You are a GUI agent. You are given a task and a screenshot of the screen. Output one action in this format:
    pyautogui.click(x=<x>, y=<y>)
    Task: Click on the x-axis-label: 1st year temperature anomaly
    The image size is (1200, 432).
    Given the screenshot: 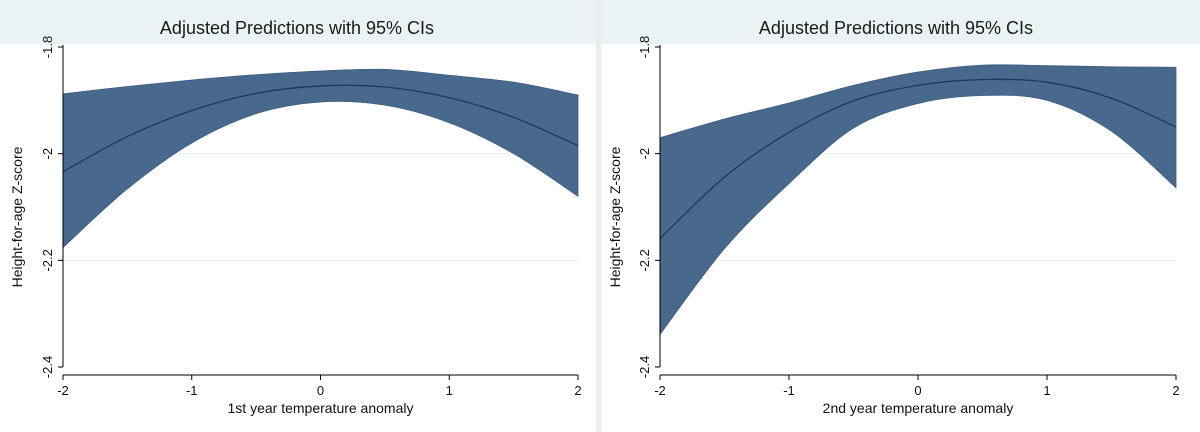 What is the action you would take?
    pyautogui.click(x=321, y=408)
    